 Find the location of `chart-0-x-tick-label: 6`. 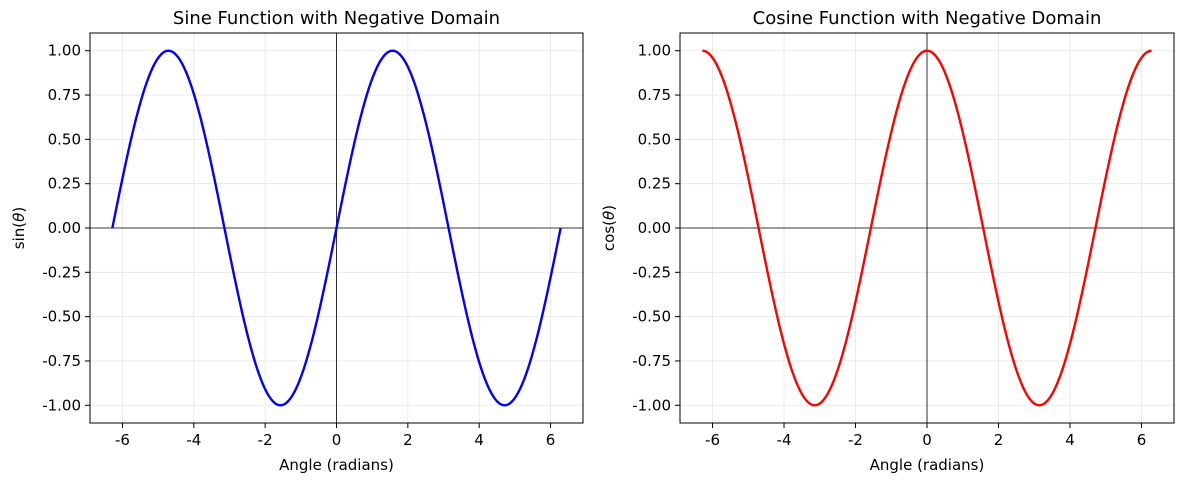

chart-0-x-tick-label: 6 is located at coordinates (551, 440).